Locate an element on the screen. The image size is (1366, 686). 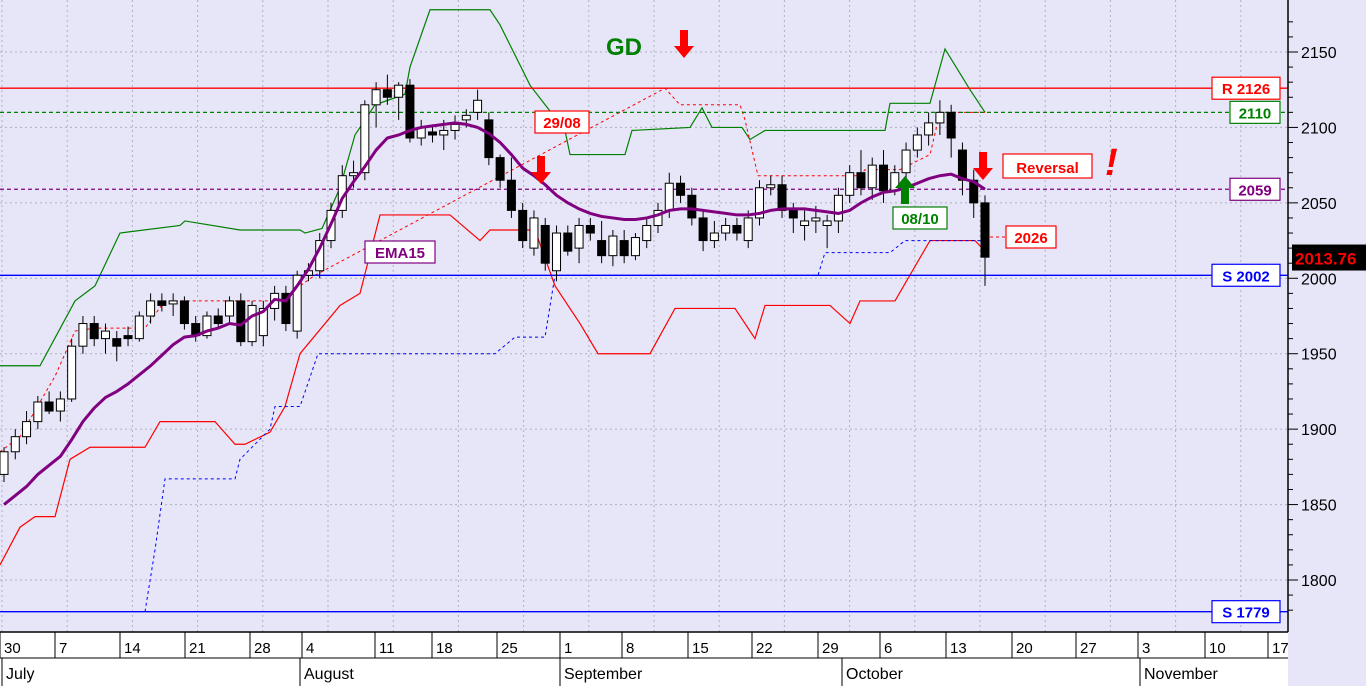
reversal-label-box is located at coordinates (1047, 166).